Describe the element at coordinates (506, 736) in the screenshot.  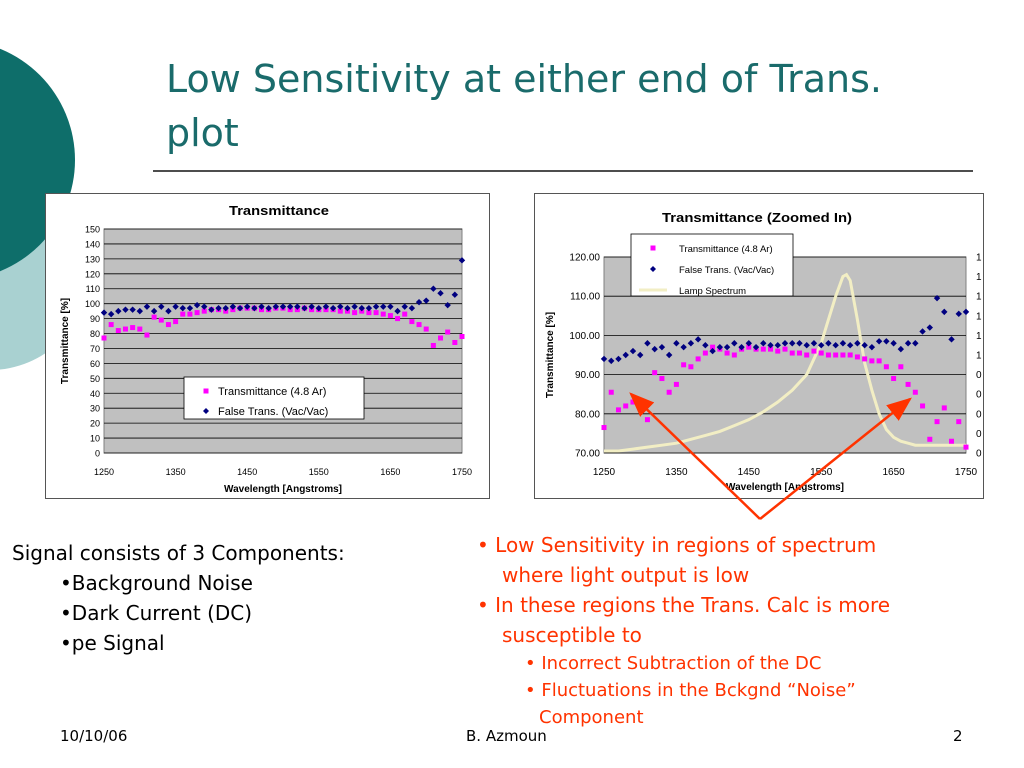
I see `footer-author: B. Azmoun` at that location.